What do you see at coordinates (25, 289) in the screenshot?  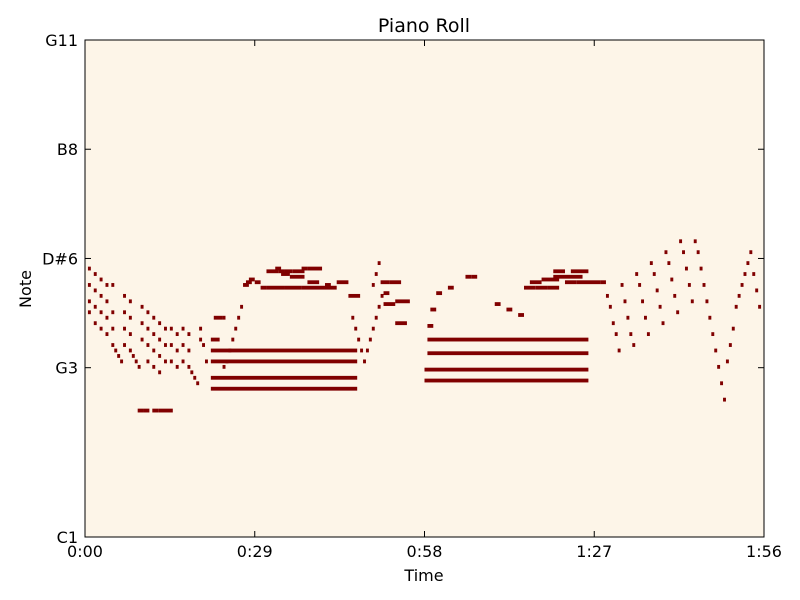 I see `y-axis-label: Note` at bounding box center [25, 289].